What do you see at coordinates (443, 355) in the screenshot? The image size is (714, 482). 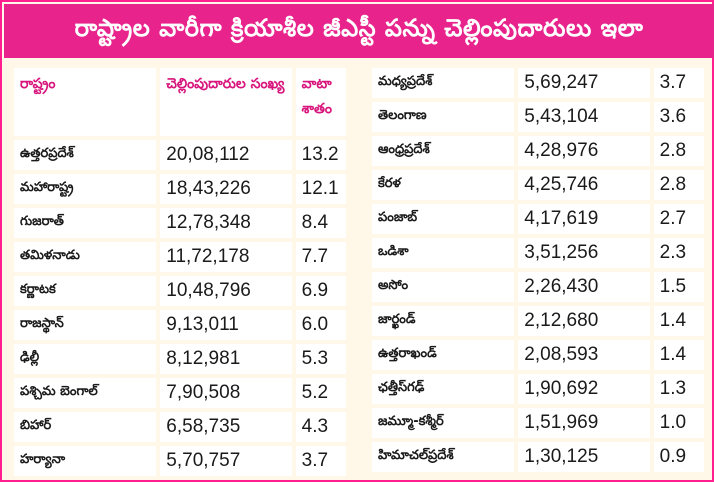 I see `state-cell: ఉత్తరాఖండ్` at bounding box center [443, 355].